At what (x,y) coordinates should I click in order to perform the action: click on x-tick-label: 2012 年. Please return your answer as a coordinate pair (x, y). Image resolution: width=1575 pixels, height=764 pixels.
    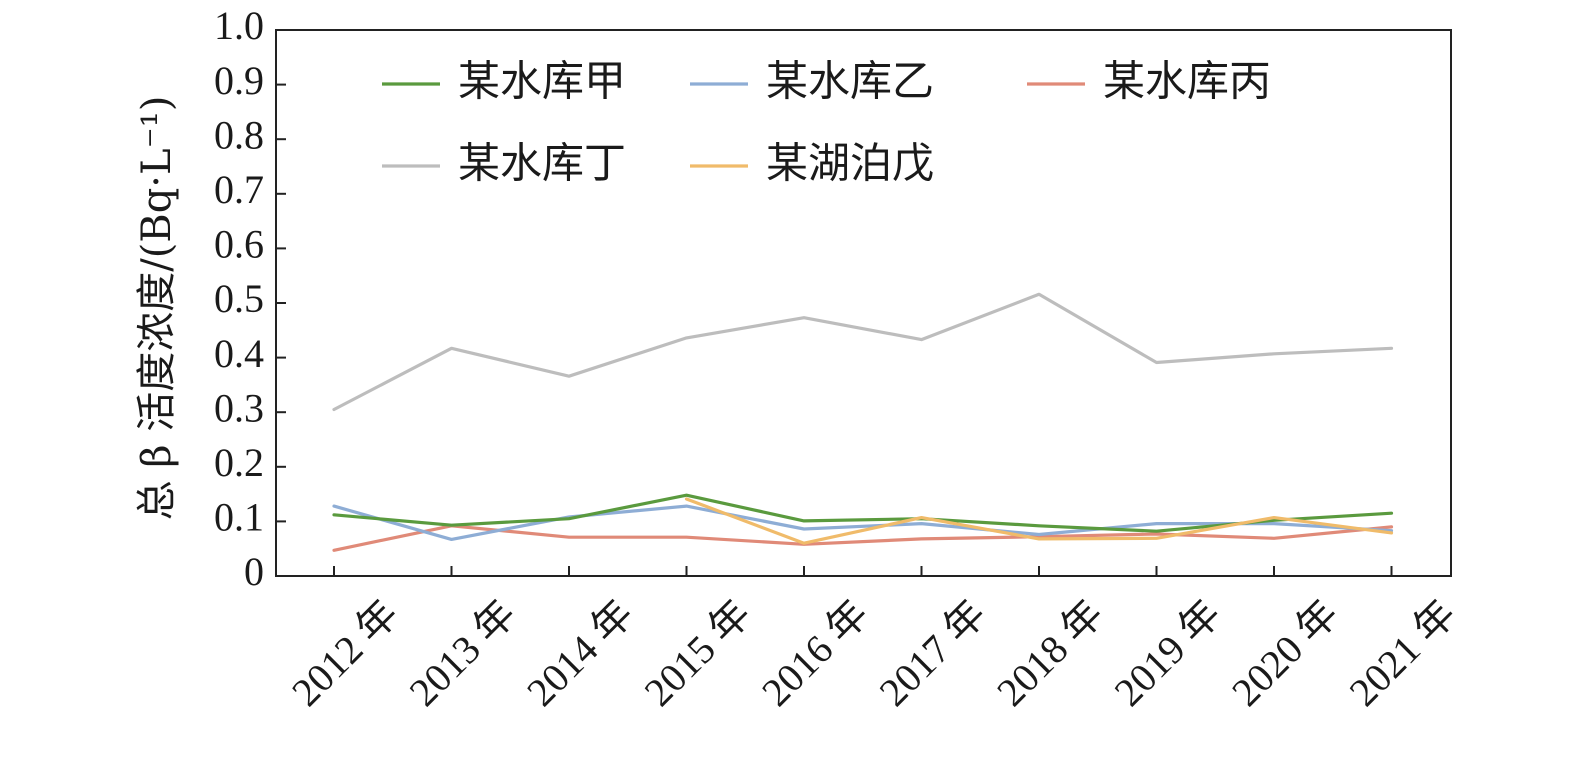
    Looking at the image, I should click on (345, 653).